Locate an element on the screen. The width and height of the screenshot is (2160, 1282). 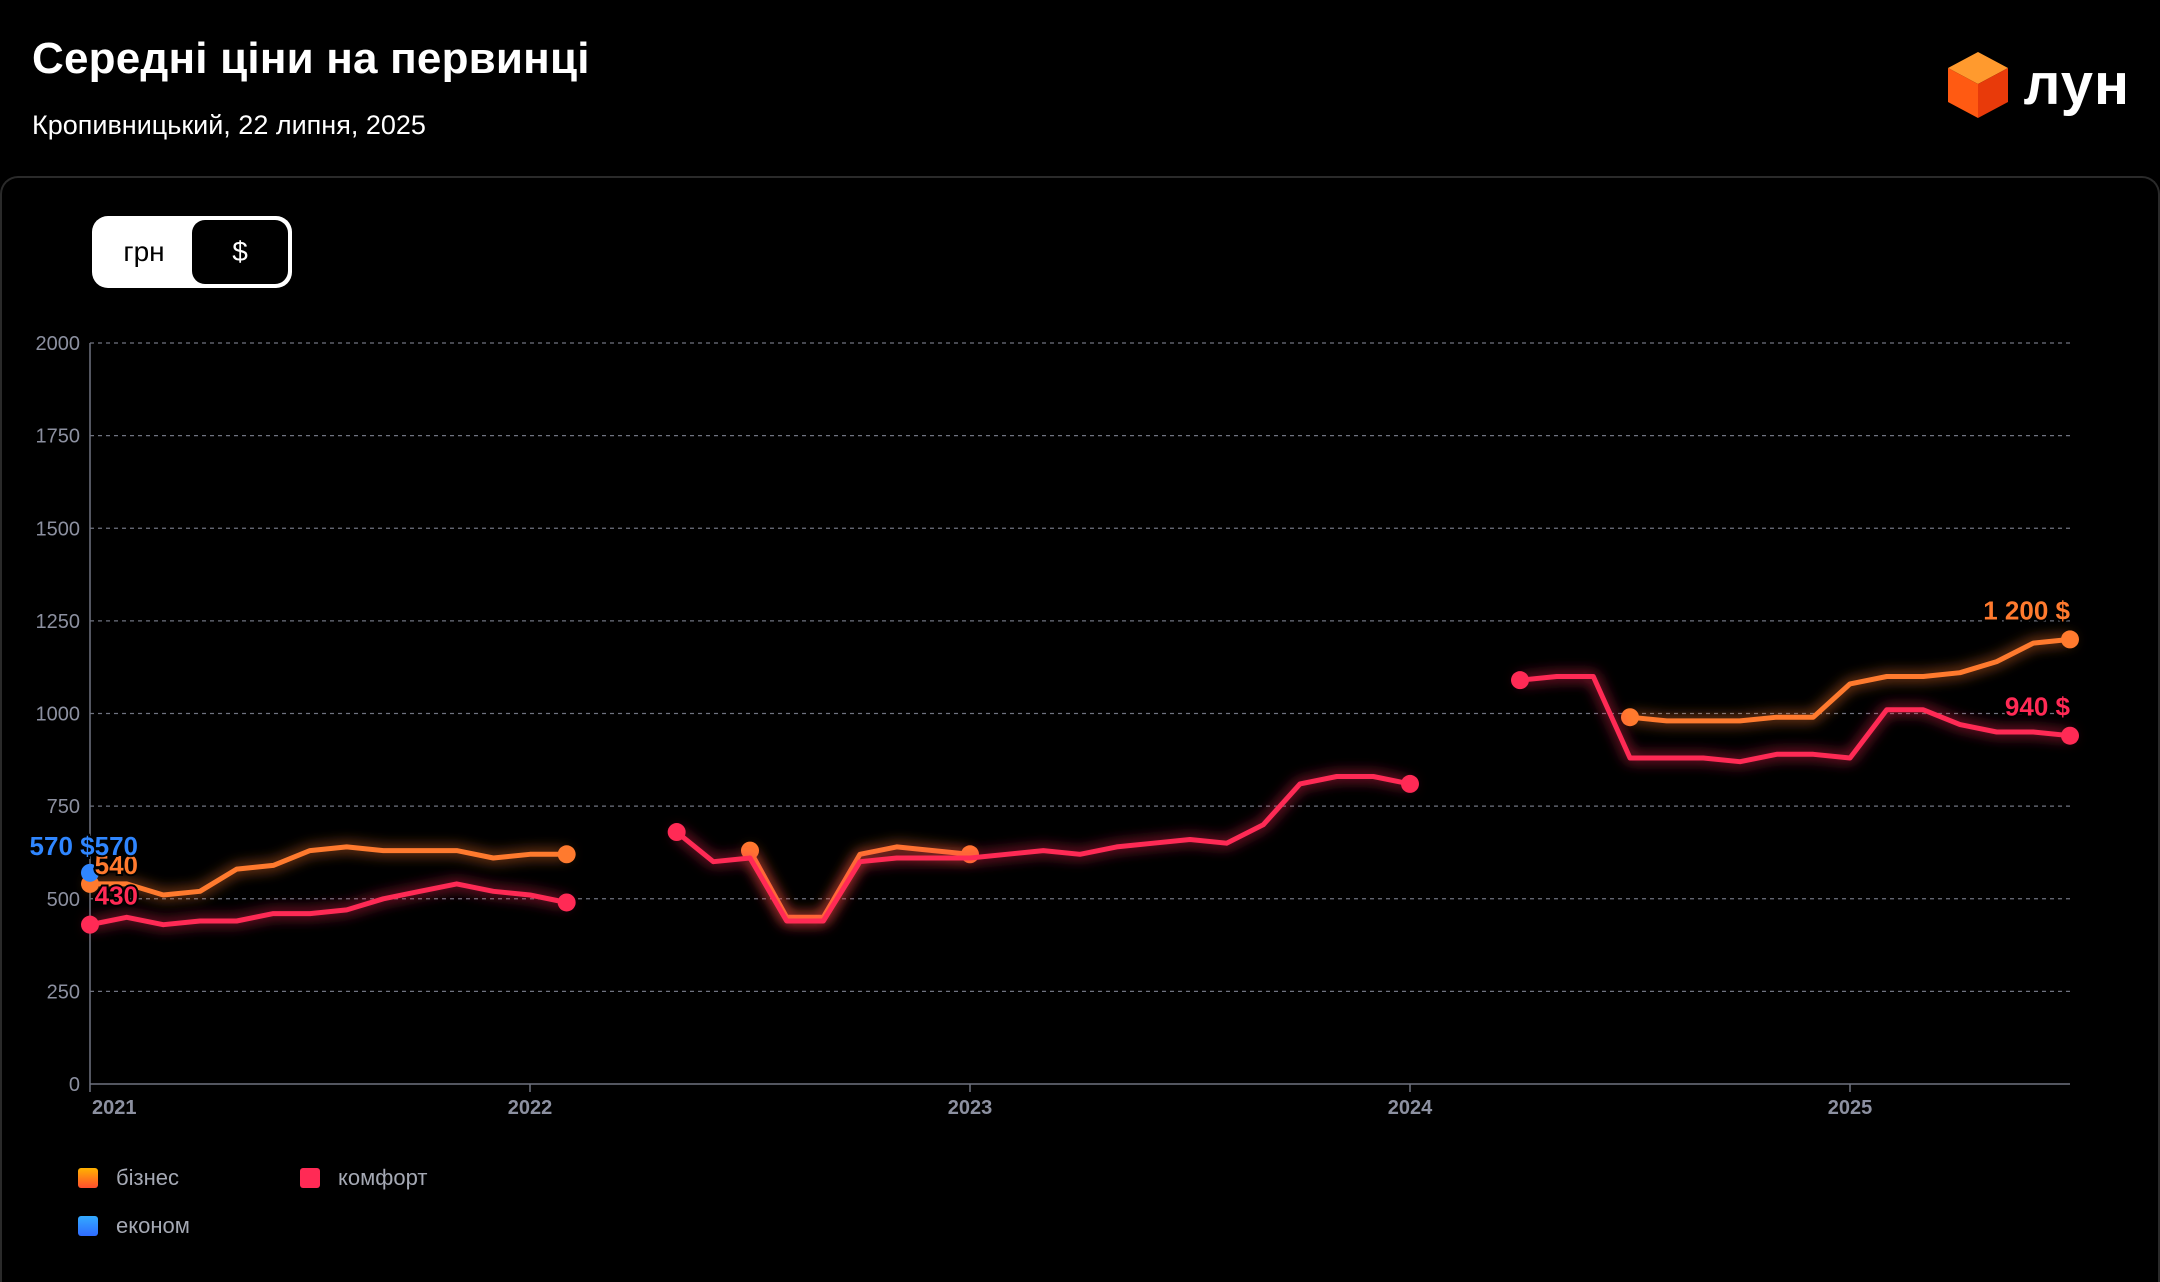
start-value-label: 430 is located at coordinates (116, 896).